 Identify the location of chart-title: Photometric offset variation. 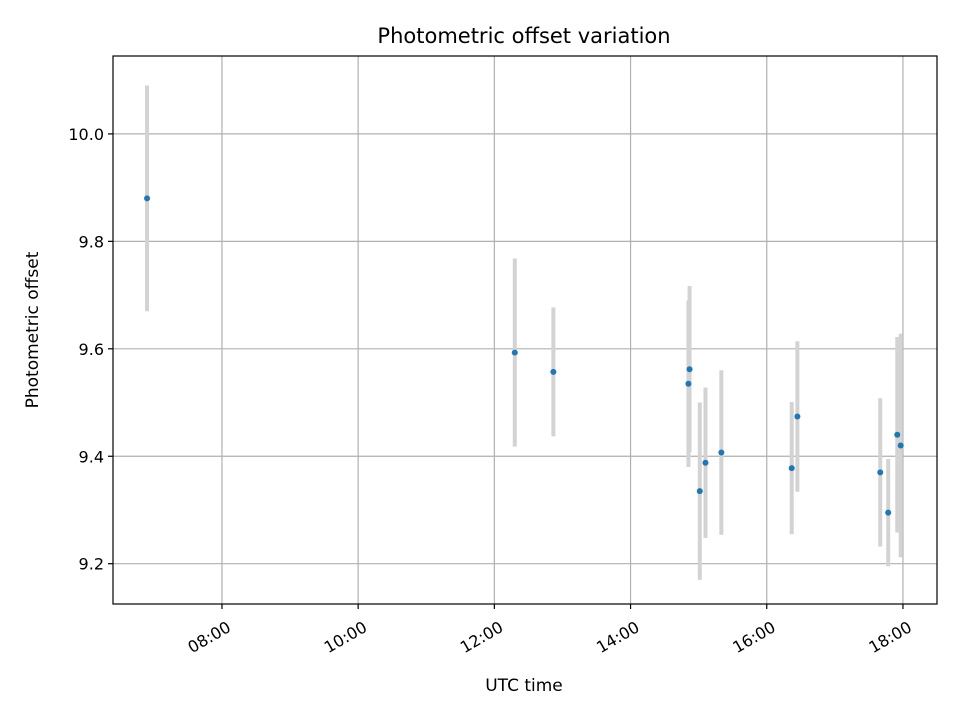
(523, 36).